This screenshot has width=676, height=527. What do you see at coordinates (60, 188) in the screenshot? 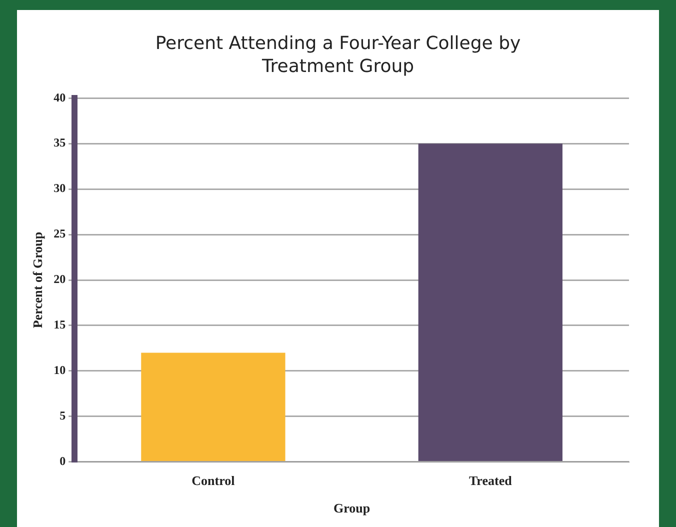
I see `y-tick-label: 30` at bounding box center [60, 188].